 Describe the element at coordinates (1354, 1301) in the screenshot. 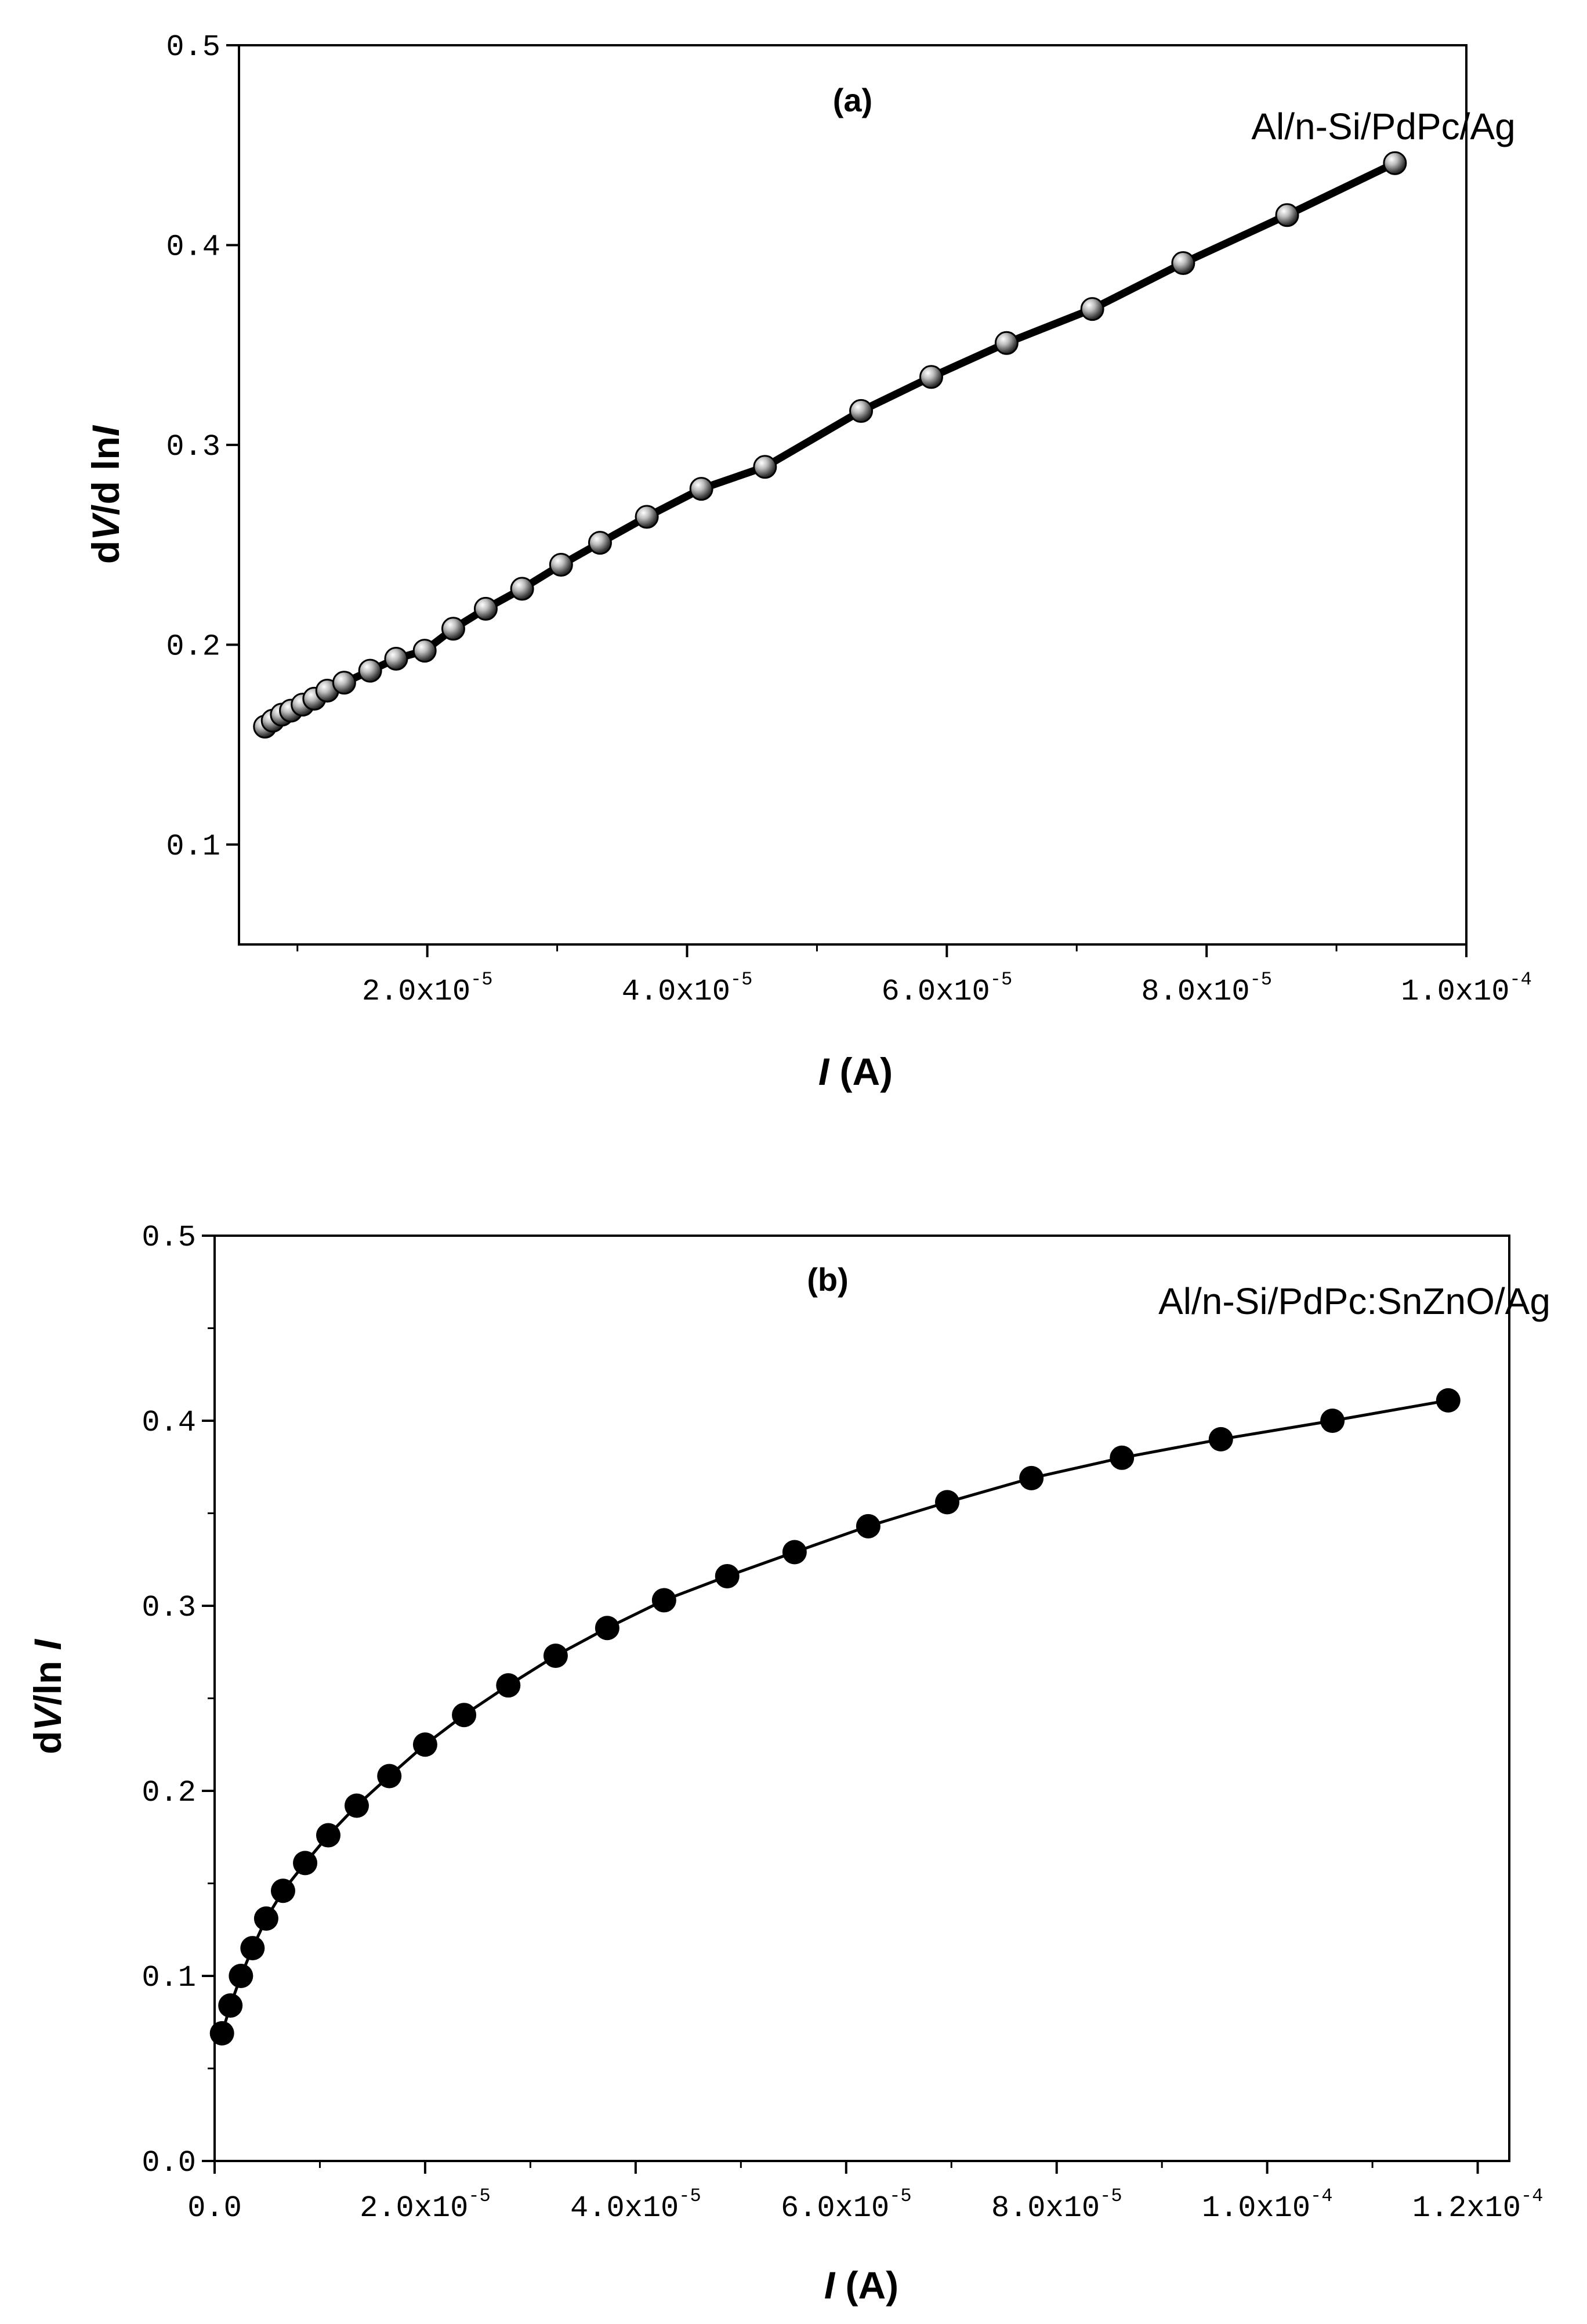

I see `chart-b-annotation: Al/n-Si/PdPc:SnZnO/Ag` at that location.